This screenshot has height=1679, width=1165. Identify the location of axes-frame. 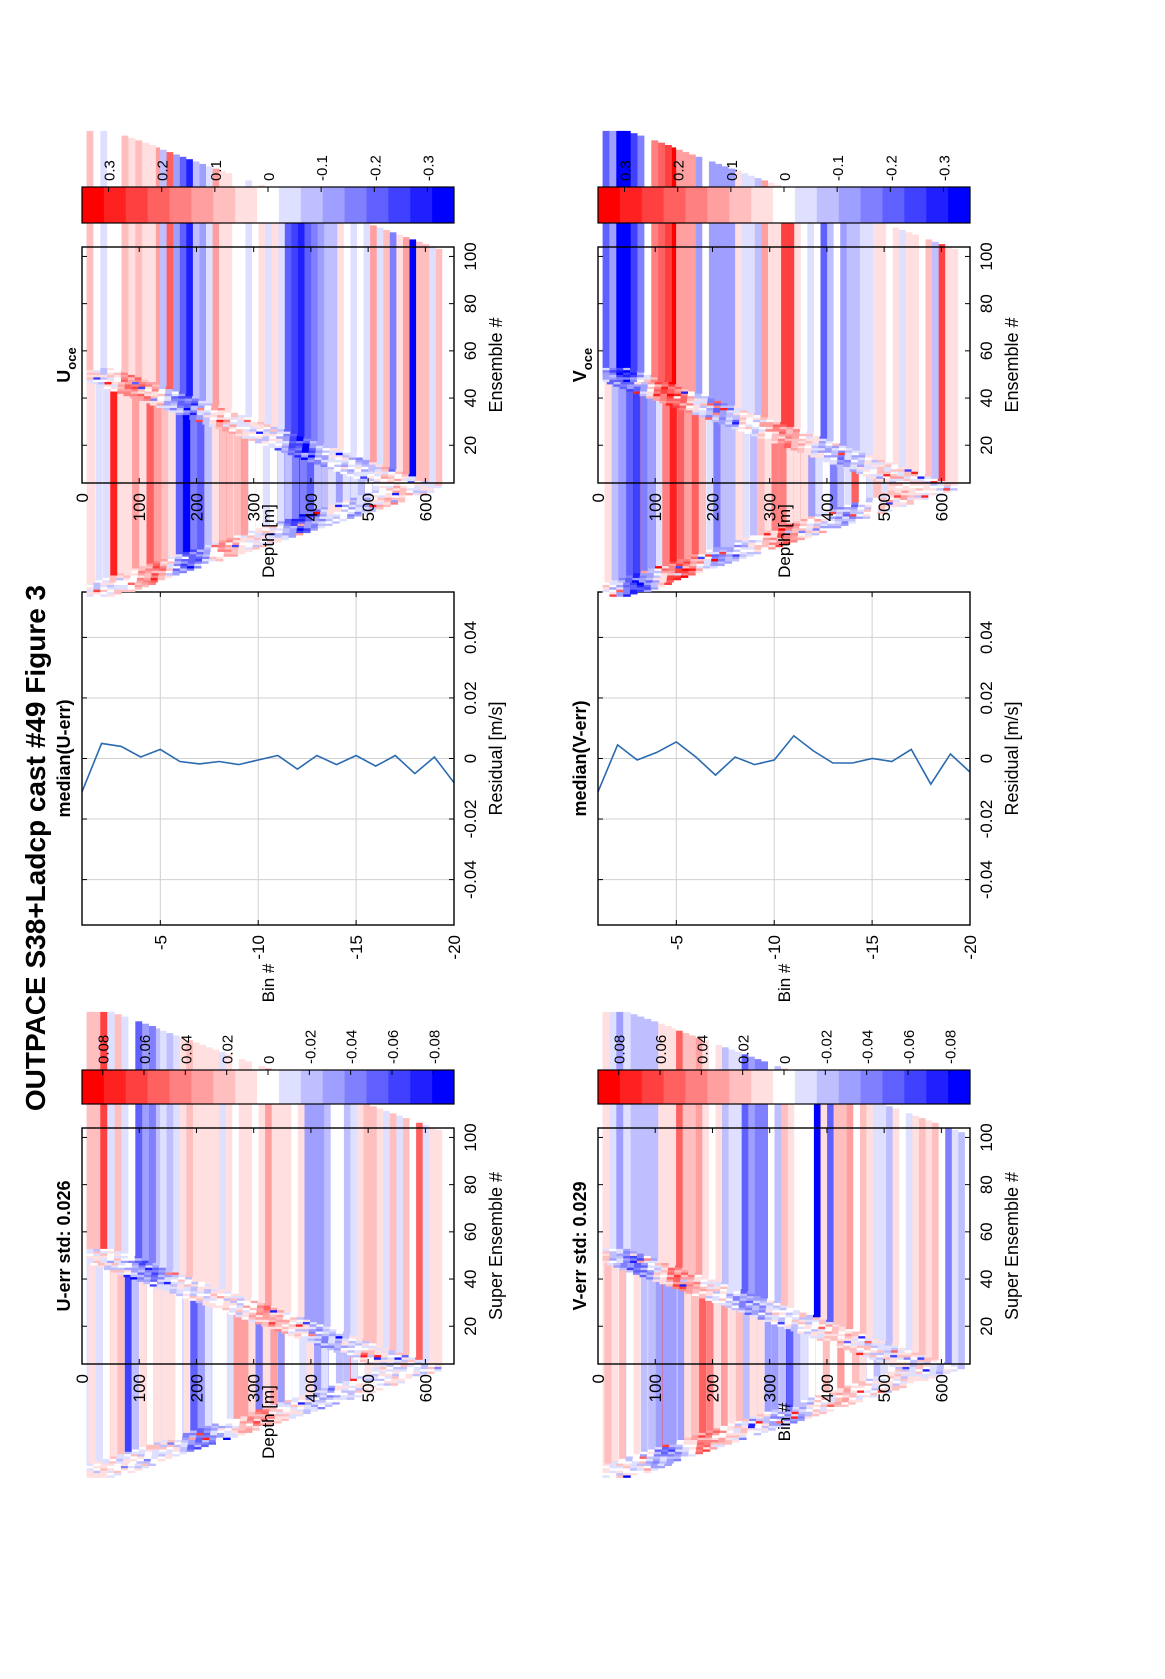
(784, 1246).